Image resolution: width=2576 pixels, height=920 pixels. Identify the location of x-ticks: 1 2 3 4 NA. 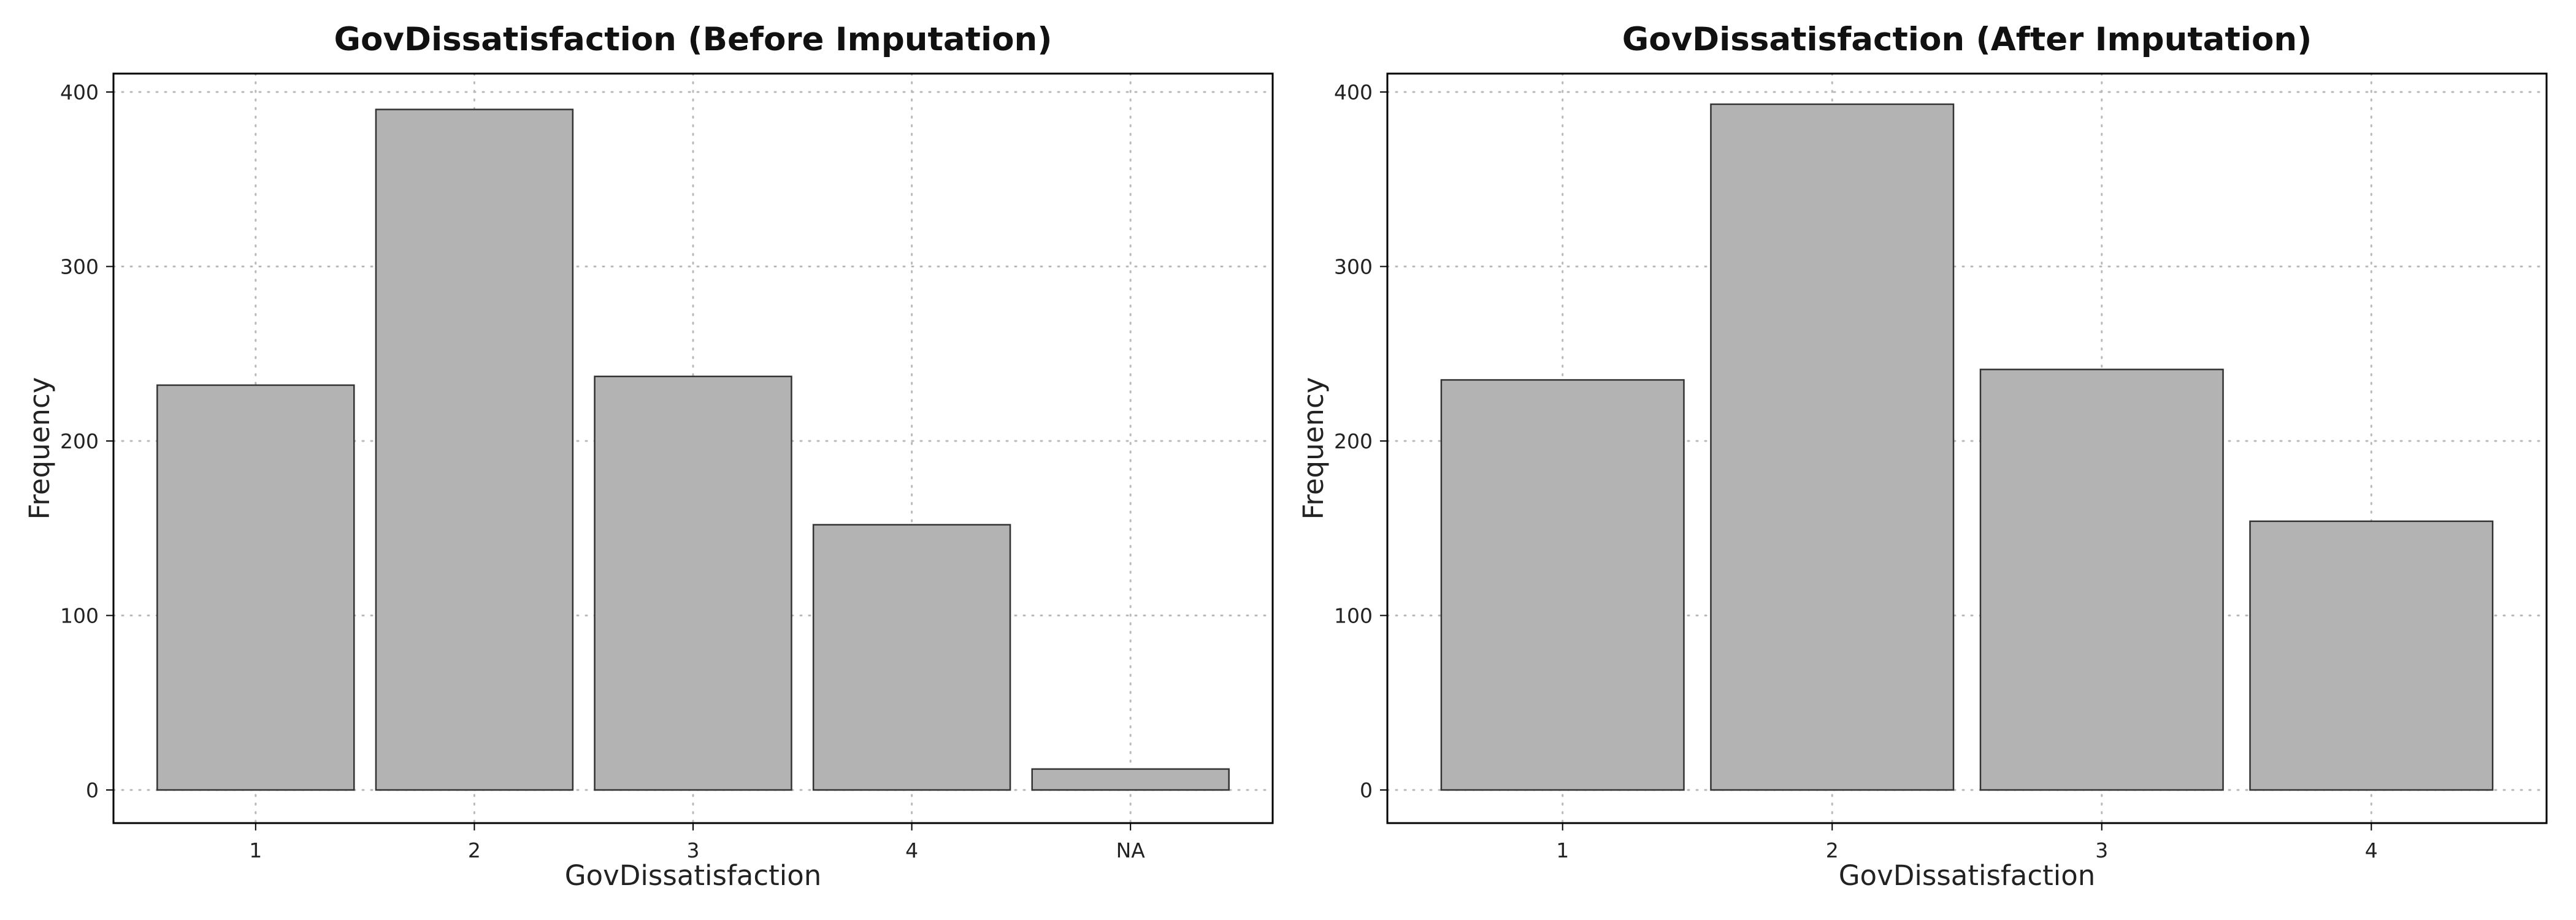
(697, 842).